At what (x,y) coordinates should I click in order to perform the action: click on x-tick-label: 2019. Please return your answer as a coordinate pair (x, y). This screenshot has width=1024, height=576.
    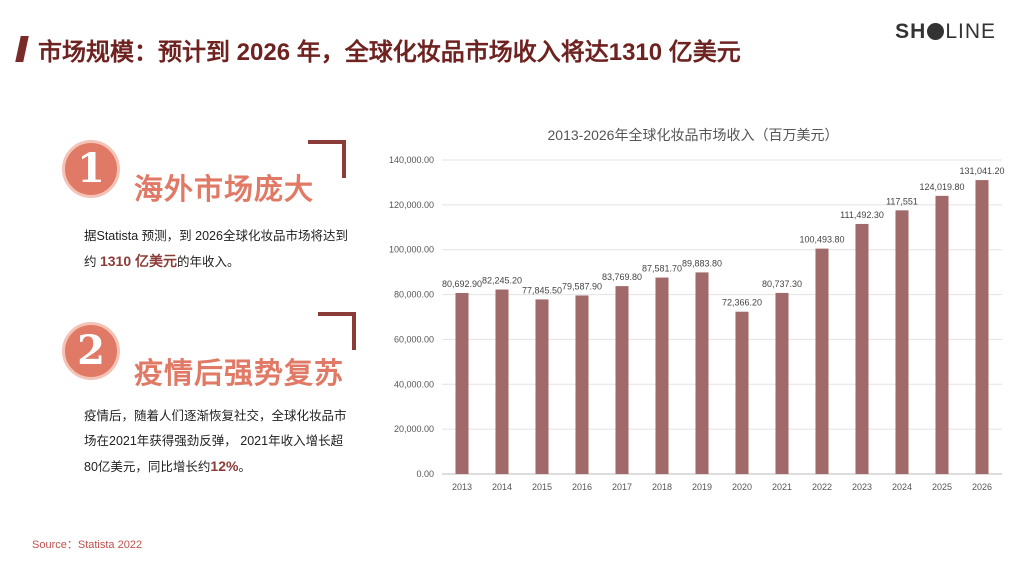
    Looking at the image, I should click on (702, 487).